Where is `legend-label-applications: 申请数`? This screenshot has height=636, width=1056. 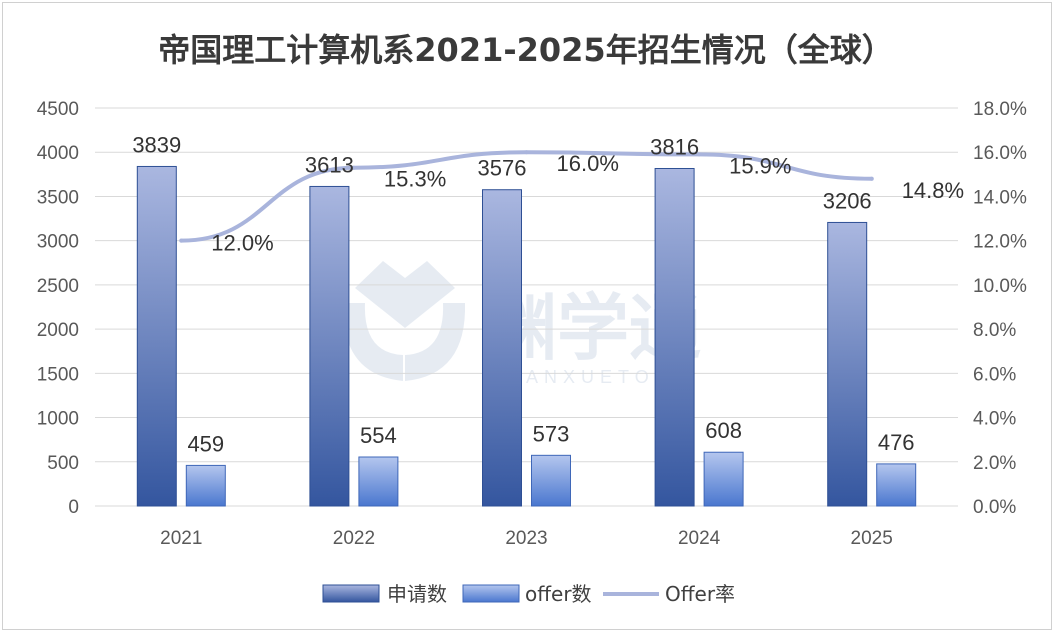
legend-label-applications: 申请数 is located at coordinates (417, 594).